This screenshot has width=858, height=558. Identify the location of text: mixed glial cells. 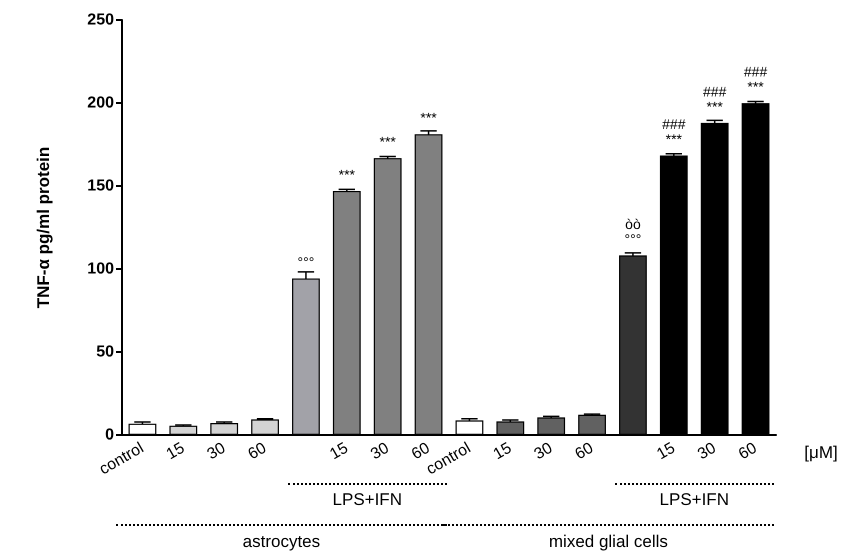
(608, 542).